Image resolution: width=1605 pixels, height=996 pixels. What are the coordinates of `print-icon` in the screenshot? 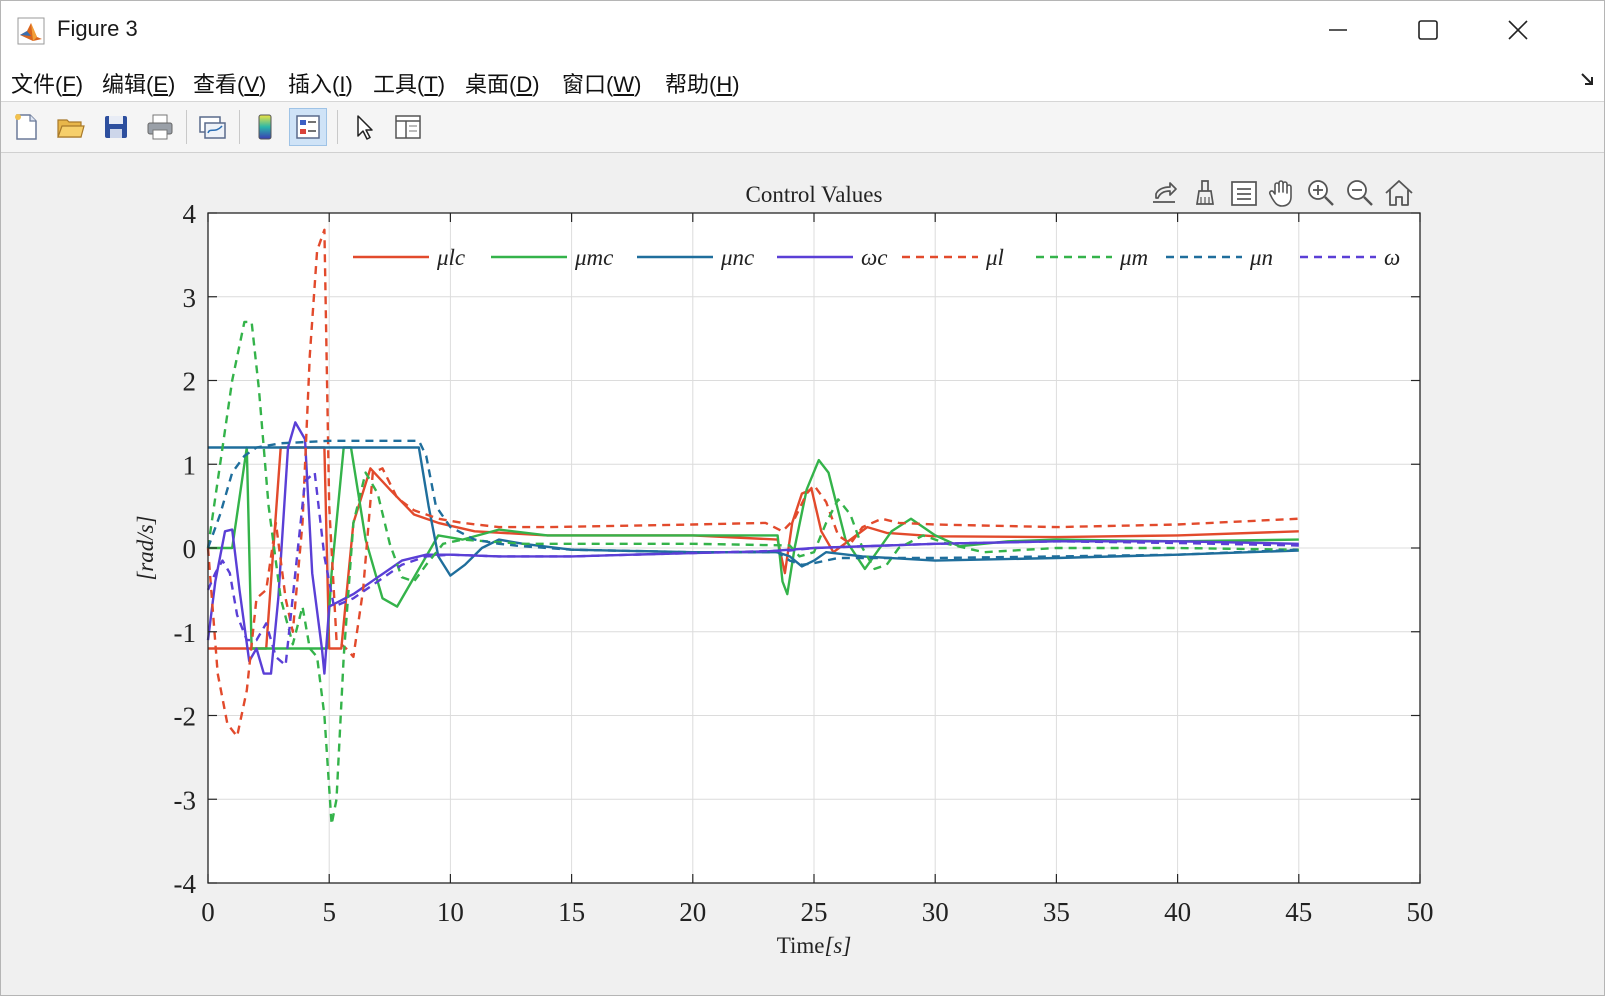 It's located at (160, 127).